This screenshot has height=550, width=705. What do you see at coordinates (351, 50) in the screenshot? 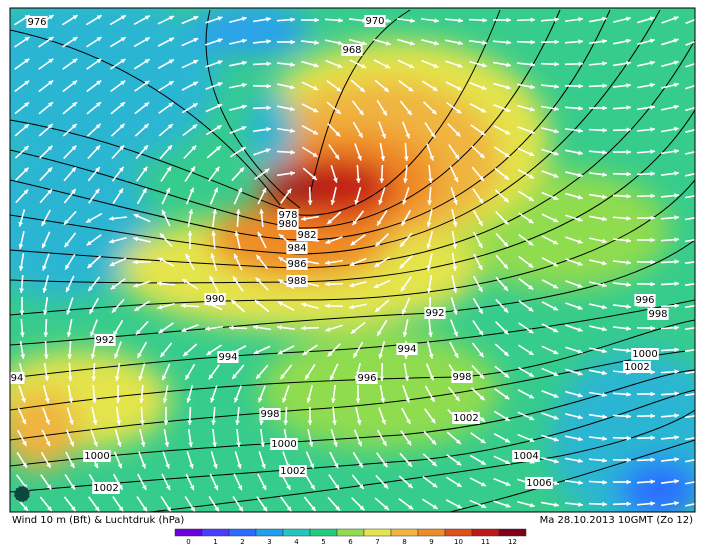
I see `isobar-label: 968` at bounding box center [351, 50].